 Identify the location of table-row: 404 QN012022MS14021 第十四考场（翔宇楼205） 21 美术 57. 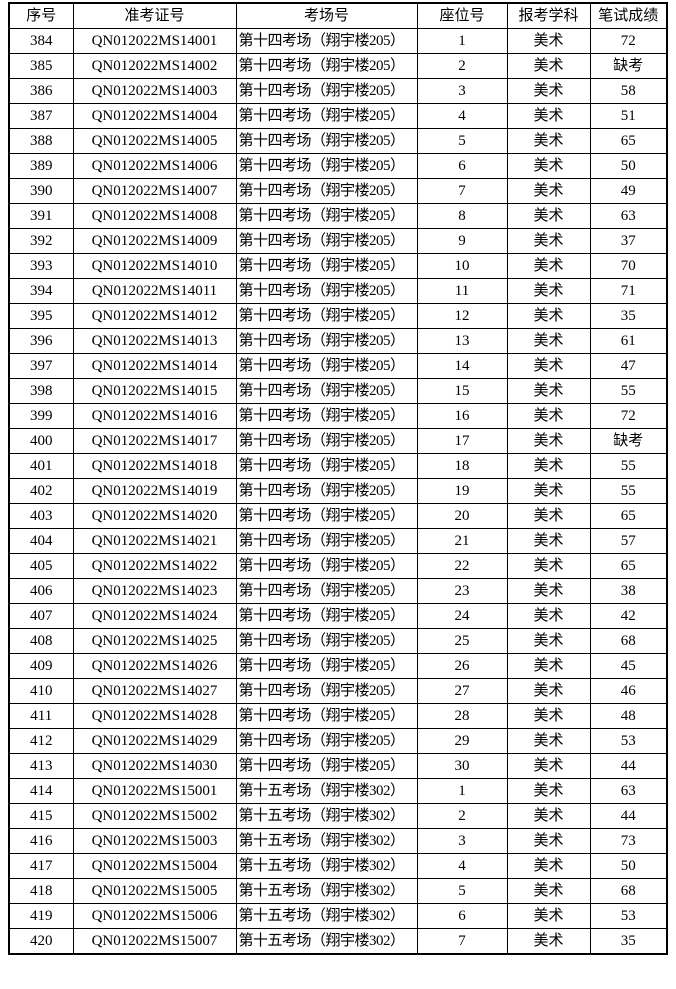
(338, 541).